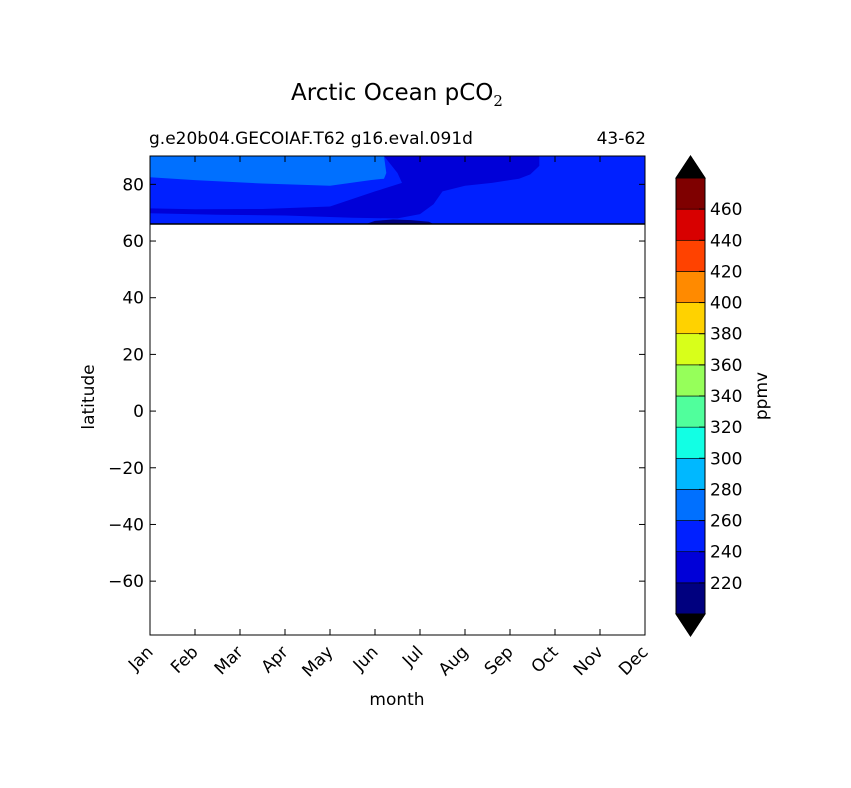 The image size is (851, 788). Describe the element at coordinates (133, 355) in the screenshot. I see `y-tick-label: 20` at that location.